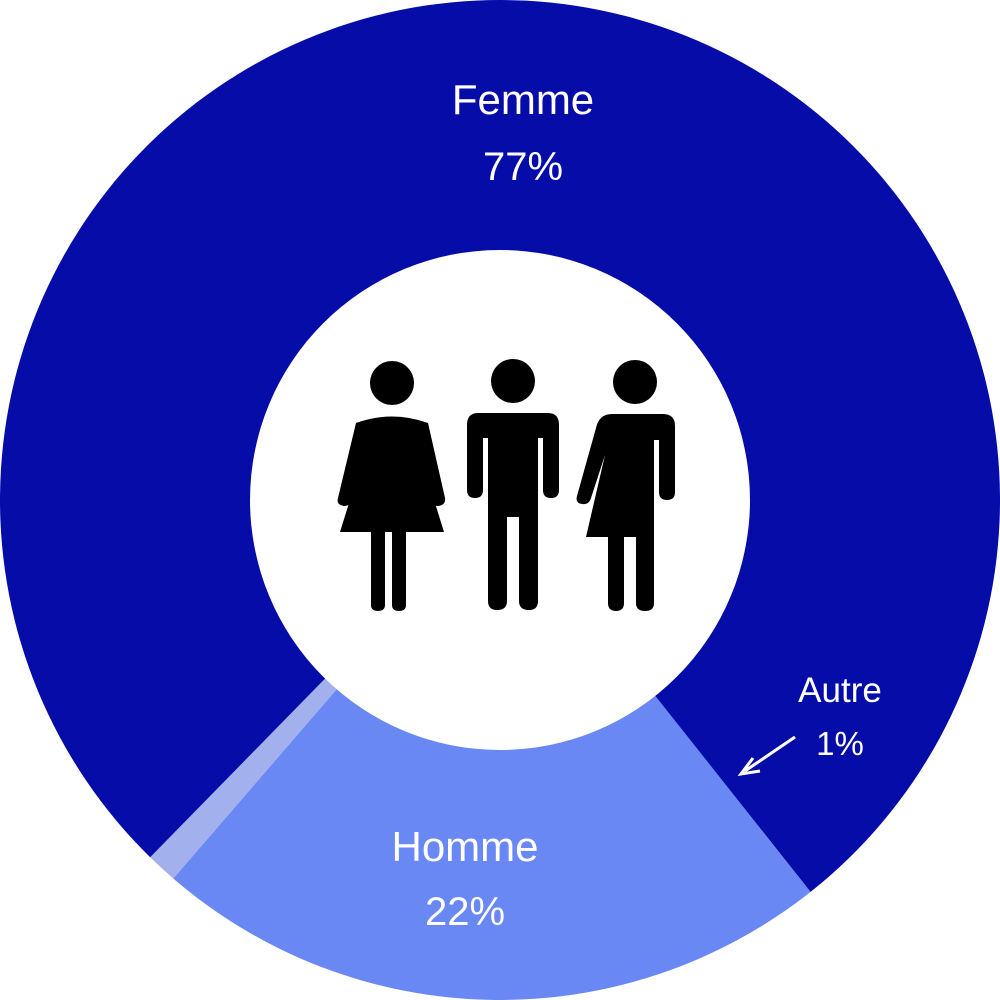 This screenshot has width=1000, height=1000. What do you see at coordinates (840, 743) in the screenshot?
I see `value-autre: 1%` at bounding box center [840, 743].